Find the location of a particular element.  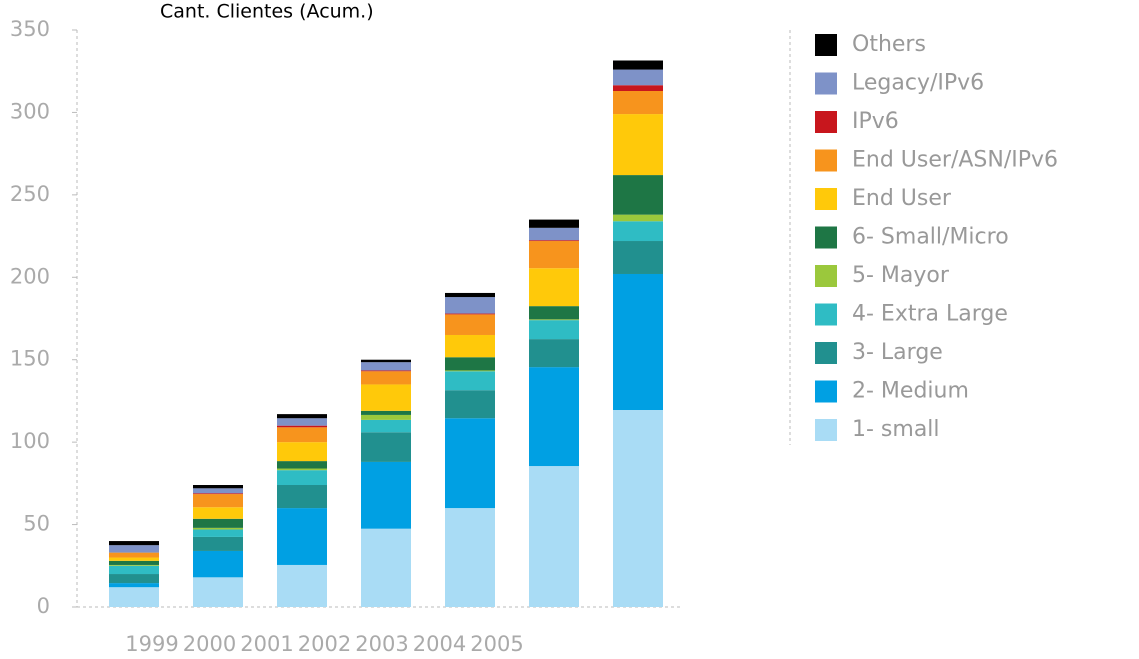

y-tick-label: 350 is located at coordinates (30, 29).